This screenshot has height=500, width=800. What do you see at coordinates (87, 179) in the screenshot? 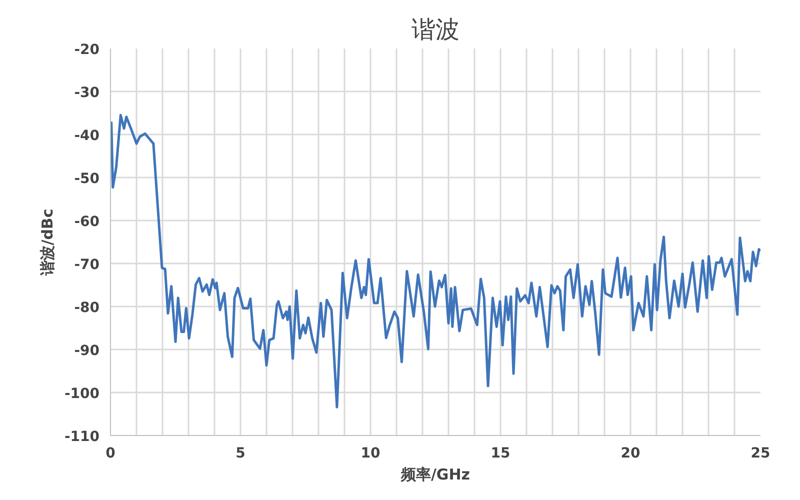
I see `y-tick-label: -50` at bounding box center [87, 179].